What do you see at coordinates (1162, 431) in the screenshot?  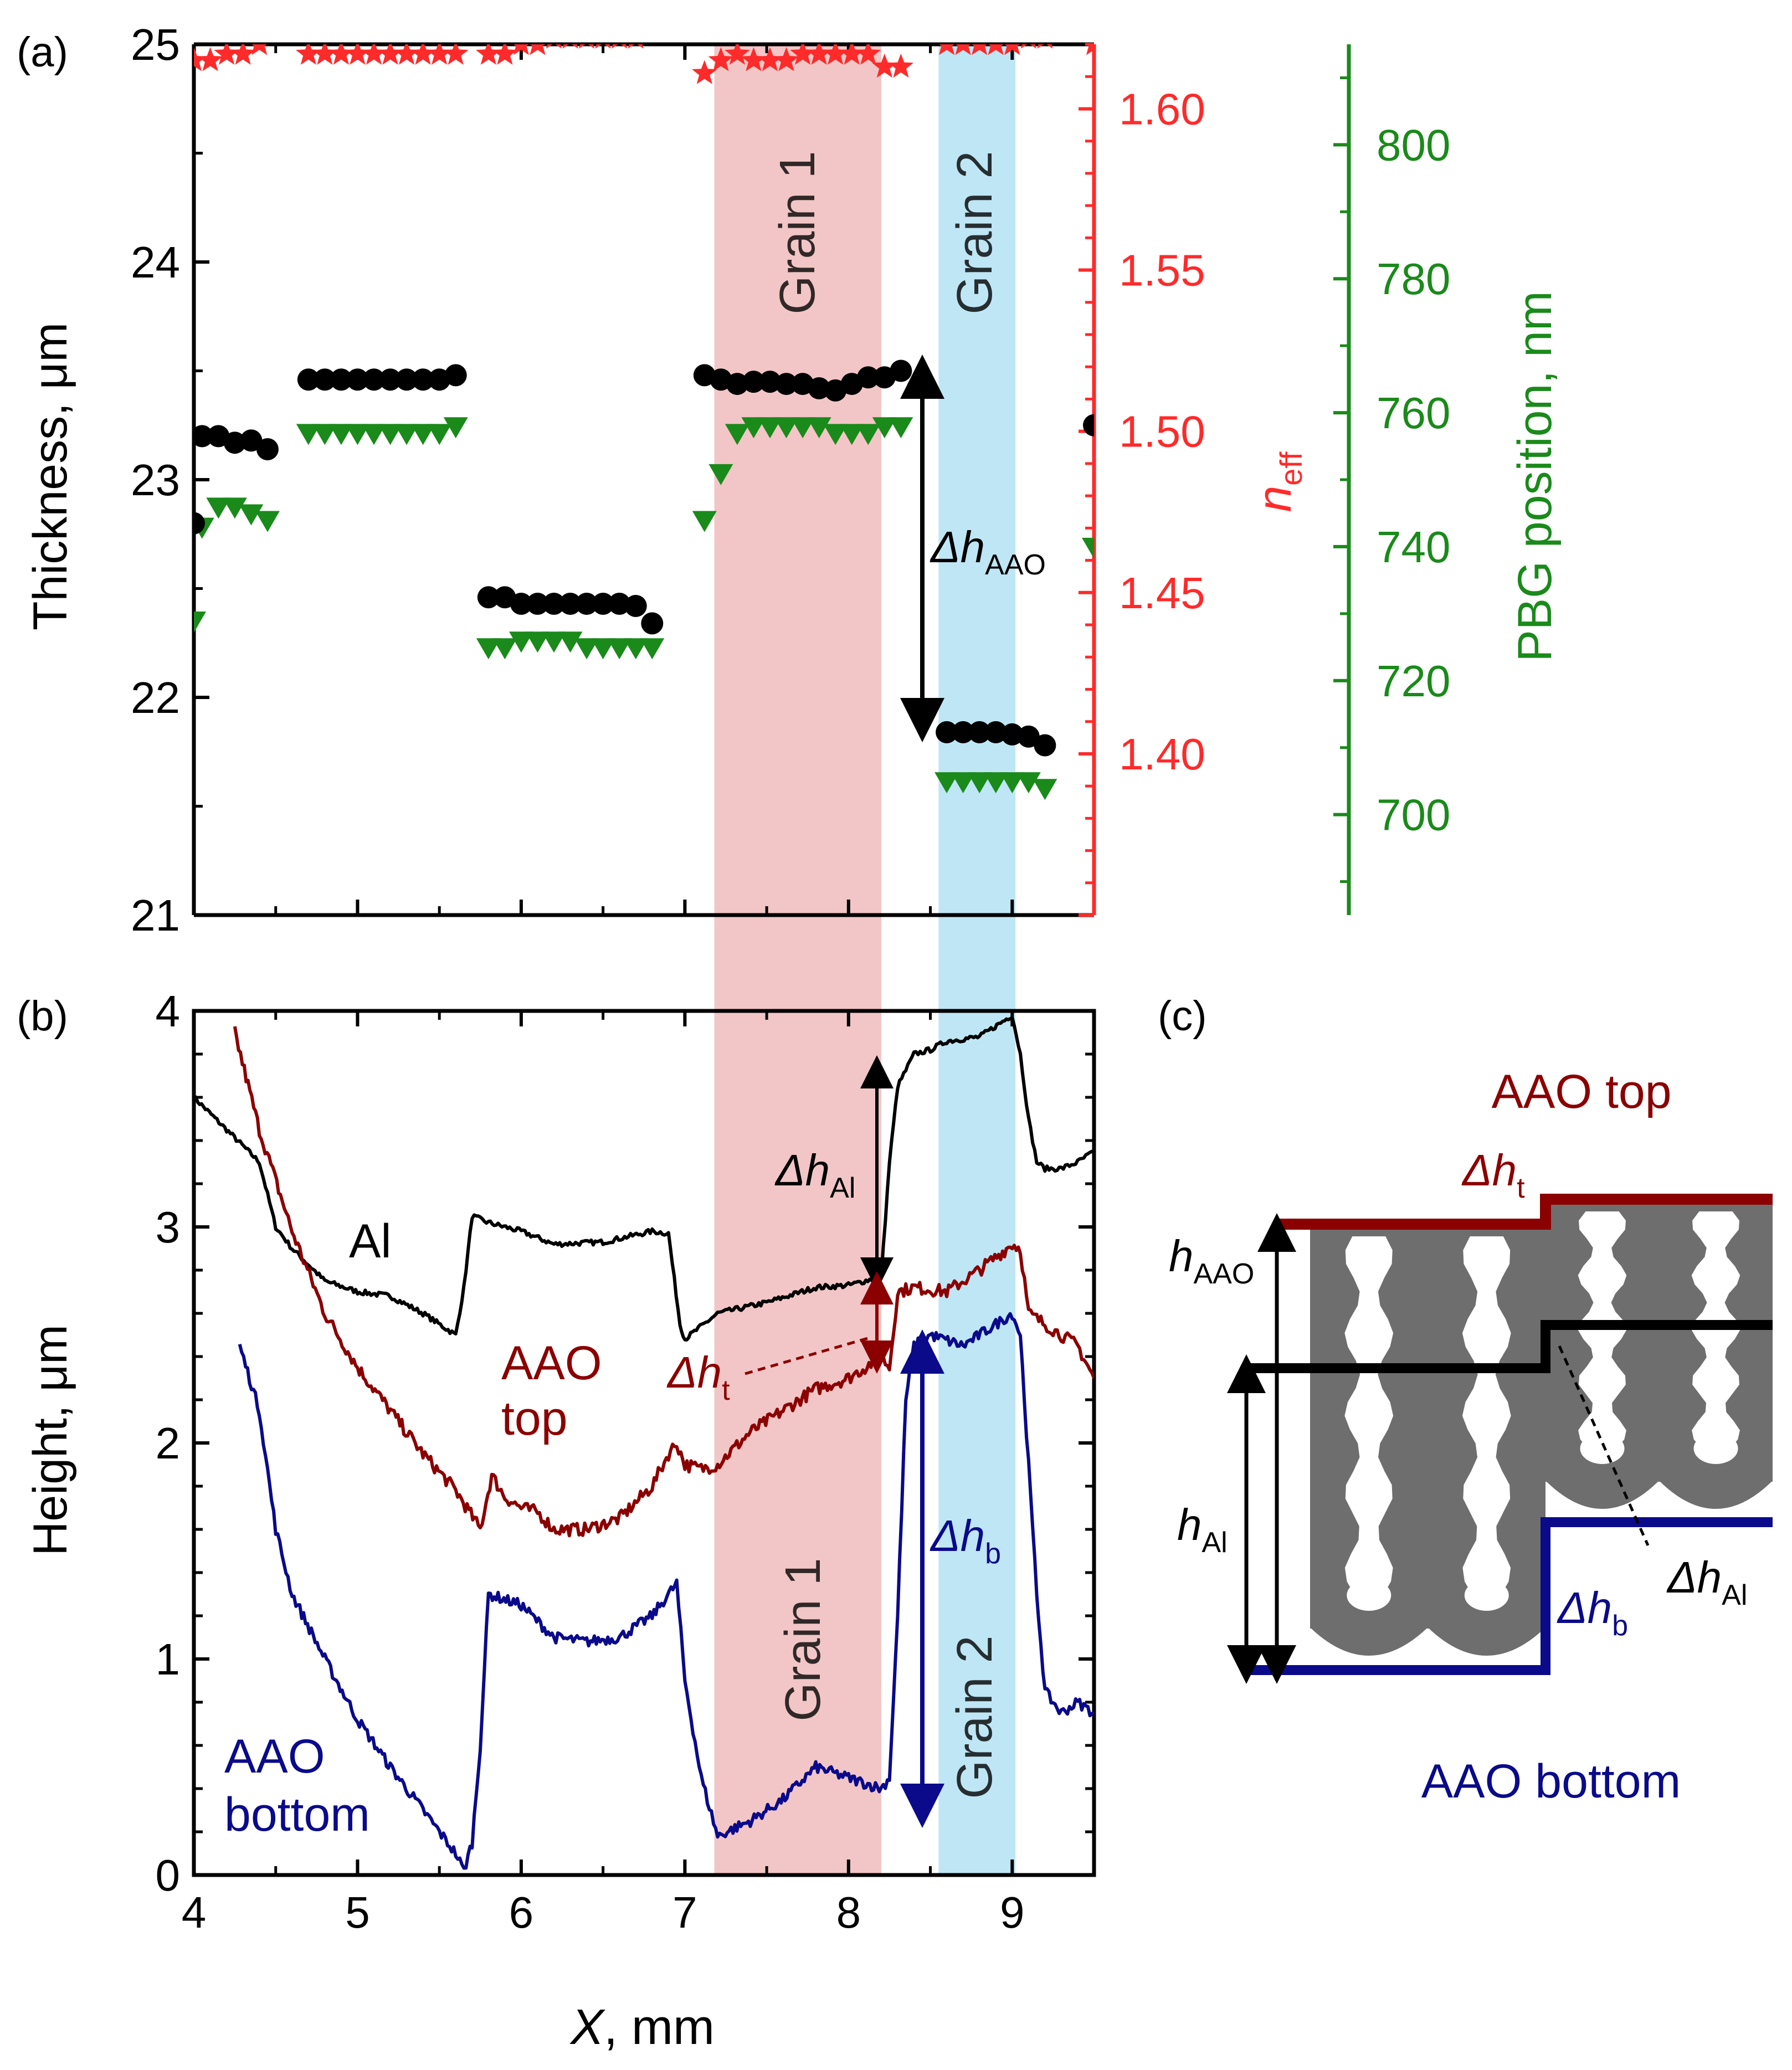 I see `neff-tick-label: 1.50` at bounding box center [1162, 431].